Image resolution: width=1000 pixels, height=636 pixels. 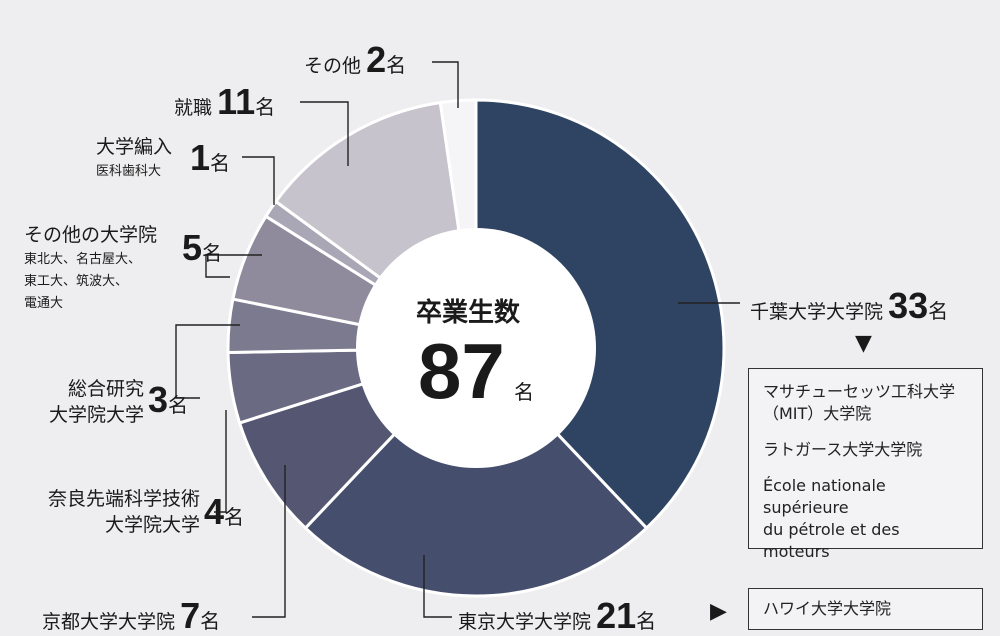 What do you see at coordinates (220, 461) in the screenshot?
I see `leader-line-nara` at bounding box center [220, 461].